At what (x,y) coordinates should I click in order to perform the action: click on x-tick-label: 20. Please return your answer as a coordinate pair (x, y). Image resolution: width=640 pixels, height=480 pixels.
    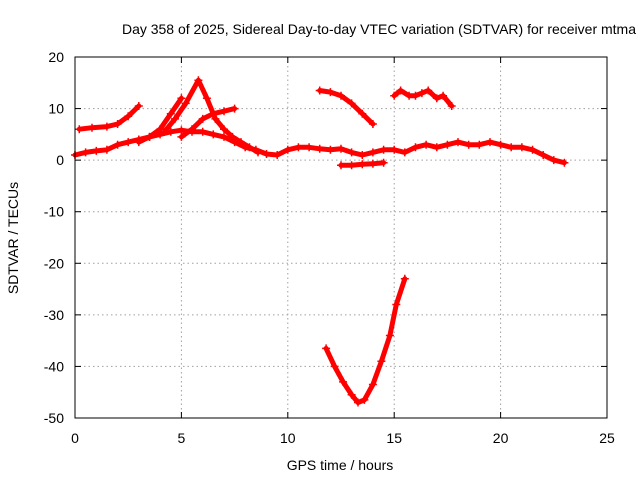
    Looking at the image, I should click on (501, 438).